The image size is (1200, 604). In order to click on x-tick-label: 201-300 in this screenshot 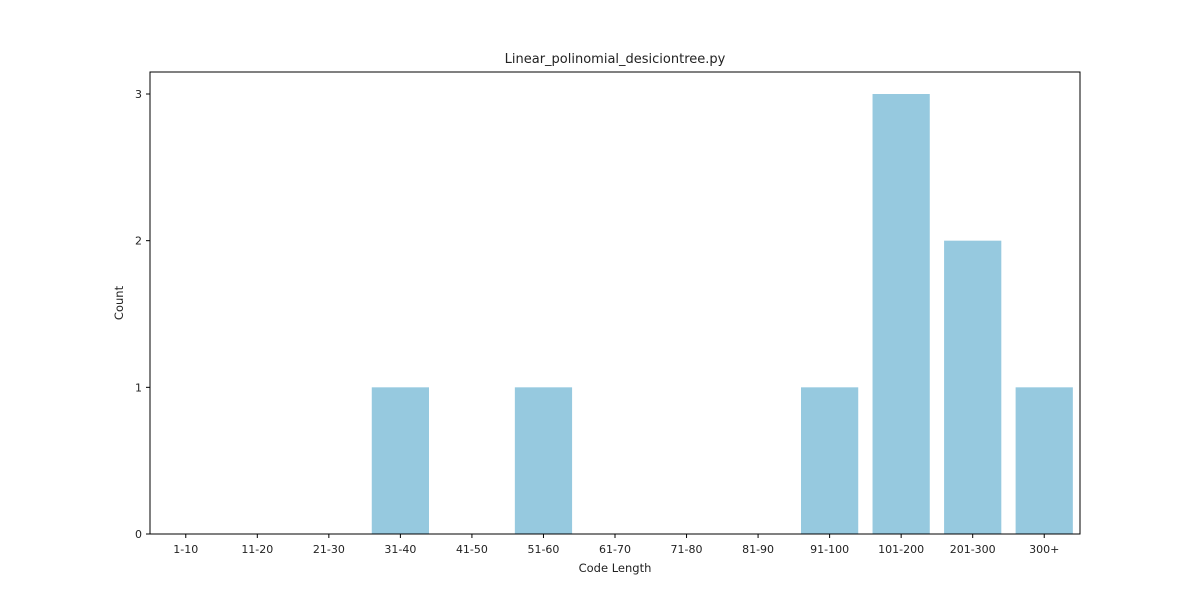, I will do `click(973, 549)`.